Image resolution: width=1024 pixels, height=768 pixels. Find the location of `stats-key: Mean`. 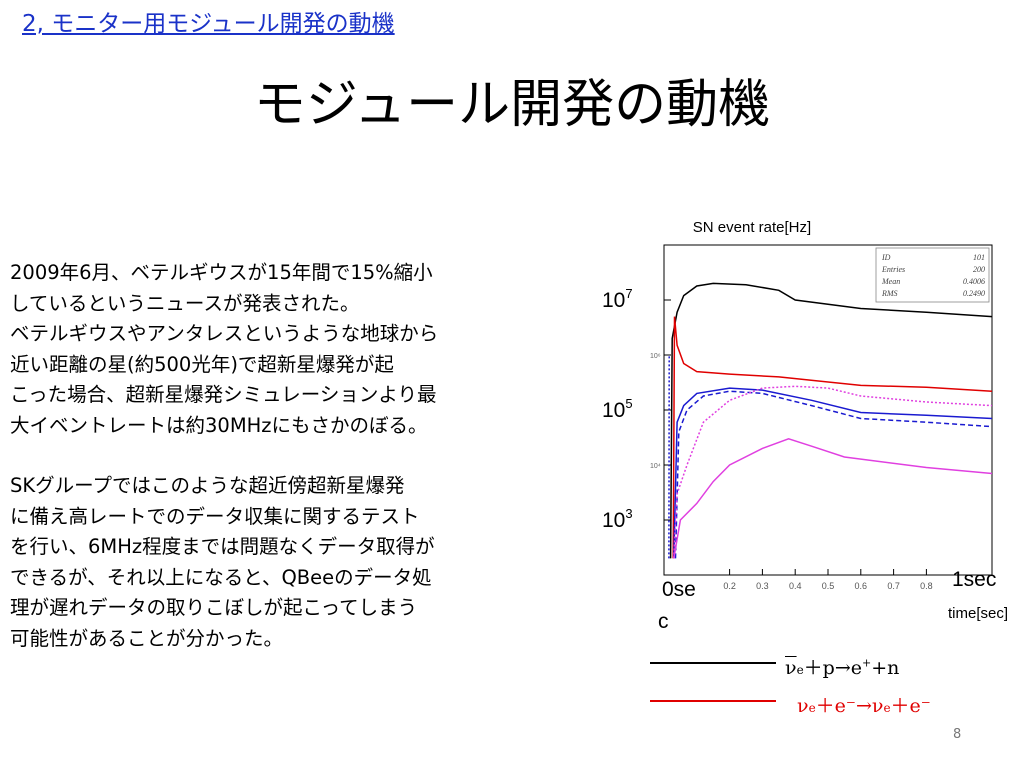

stats-key: Mean is located at coordinates (890, 281).